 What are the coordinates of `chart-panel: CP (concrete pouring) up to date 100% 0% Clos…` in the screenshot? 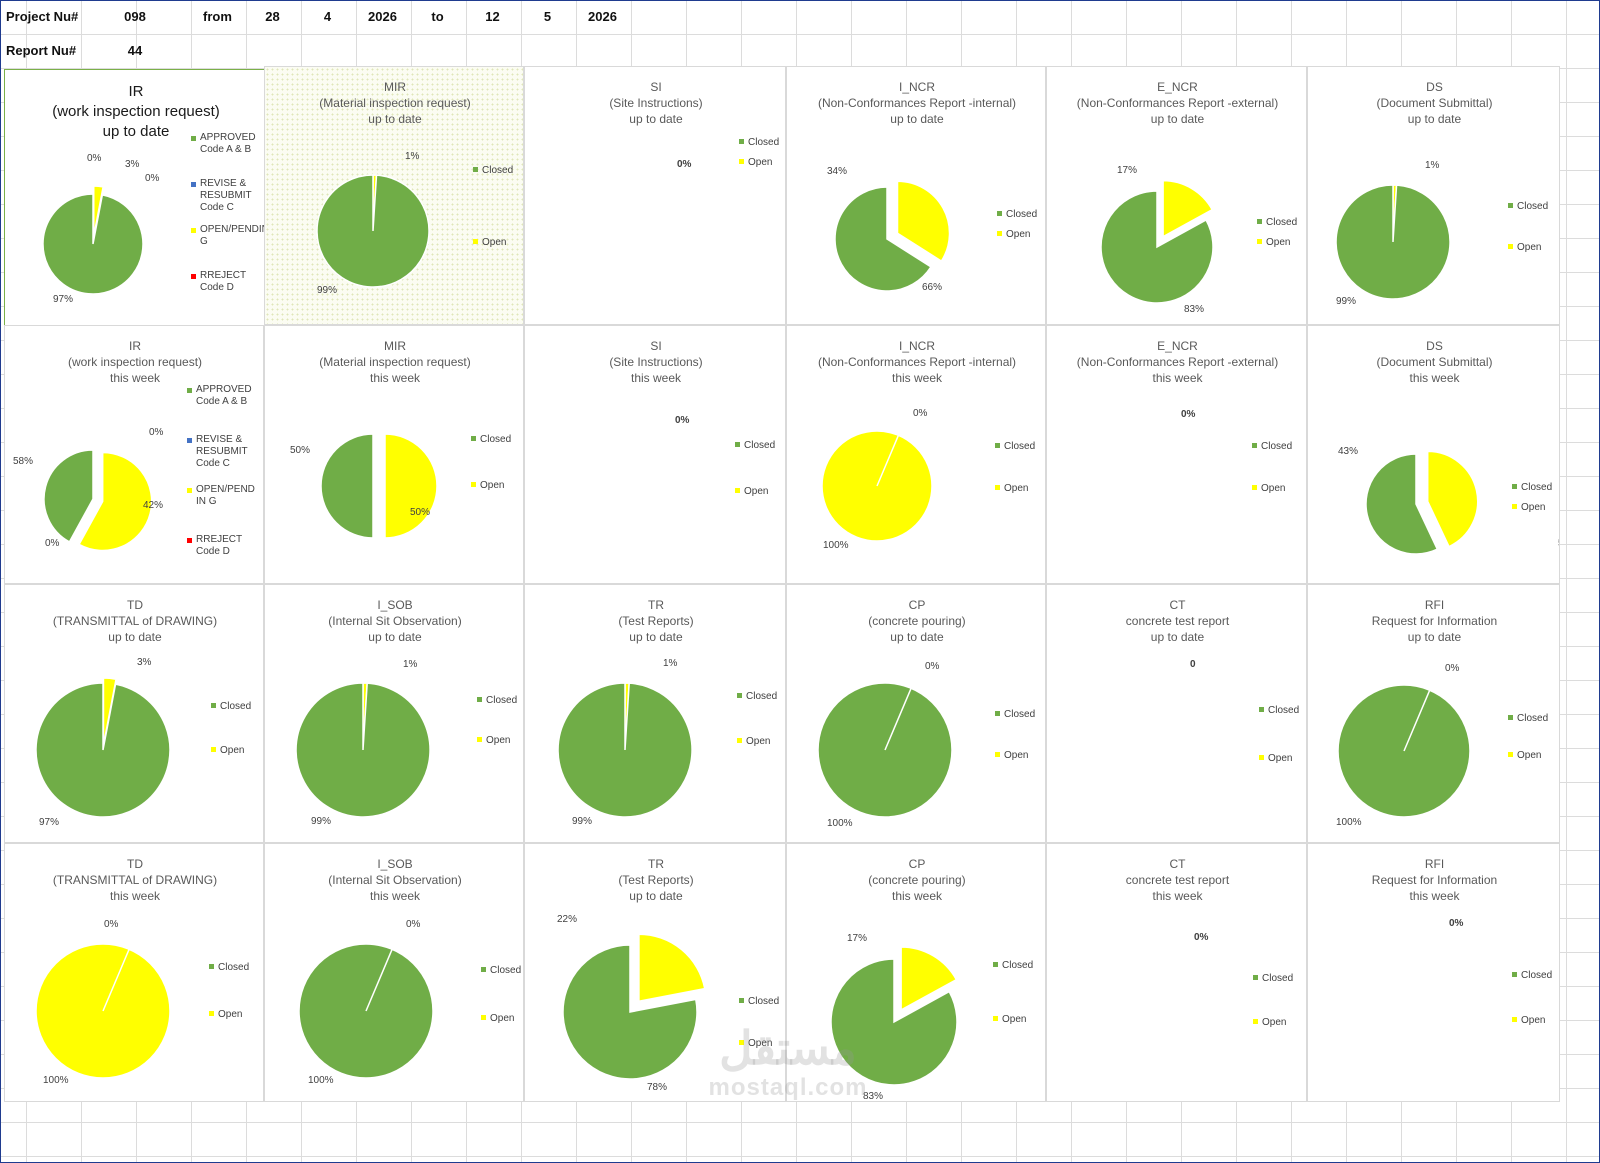 It's located at (916, 713).